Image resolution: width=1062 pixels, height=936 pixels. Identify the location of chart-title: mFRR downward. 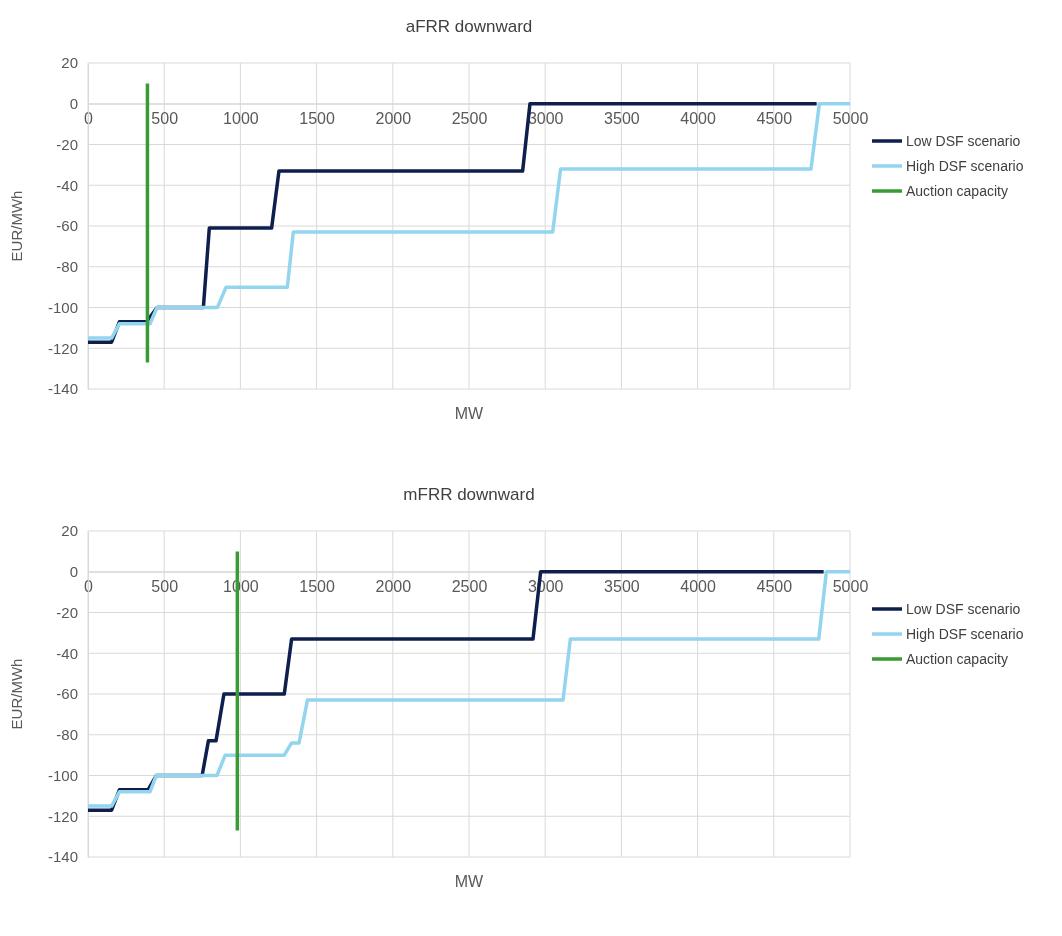
(469, 494).